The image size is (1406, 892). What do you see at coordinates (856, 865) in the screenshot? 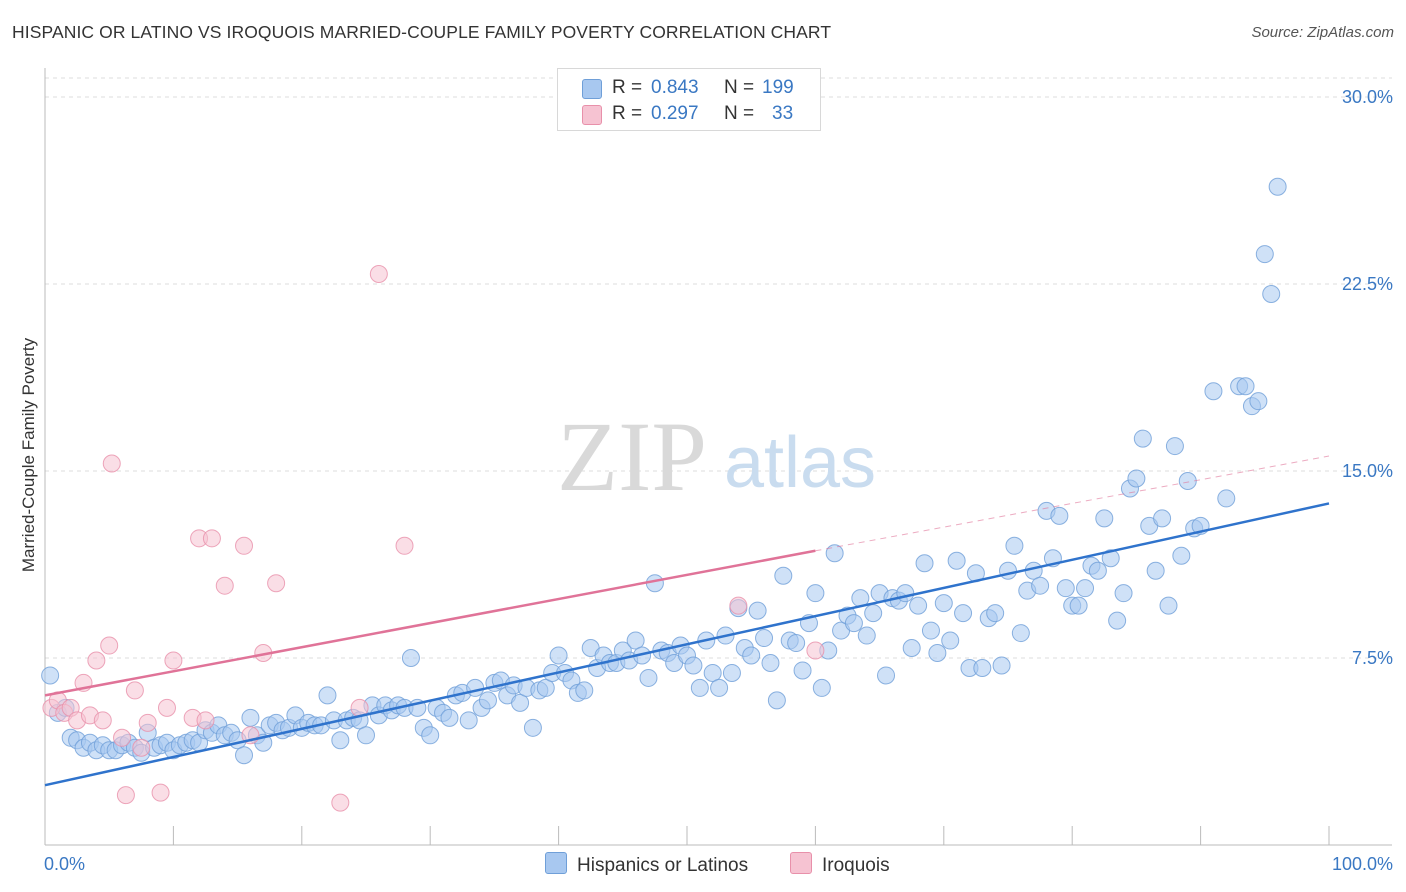
I see `bottom-legend-label-iroquois: Iroquois` at bounding box center [856, 865].